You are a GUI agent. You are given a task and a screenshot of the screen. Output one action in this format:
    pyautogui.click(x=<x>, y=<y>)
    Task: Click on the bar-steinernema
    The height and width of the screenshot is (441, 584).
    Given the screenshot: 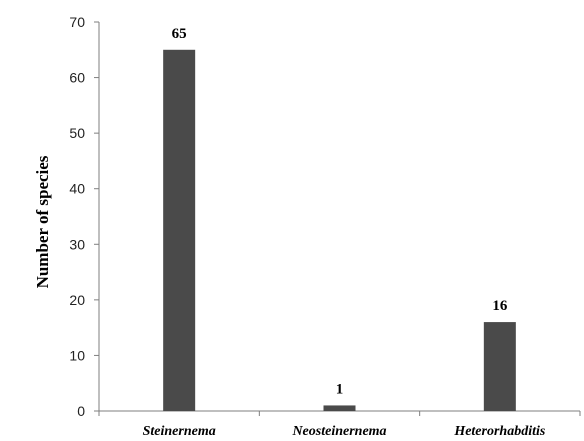 What is the action you would take?
    pyautogui.click(x=179, y=230)
    